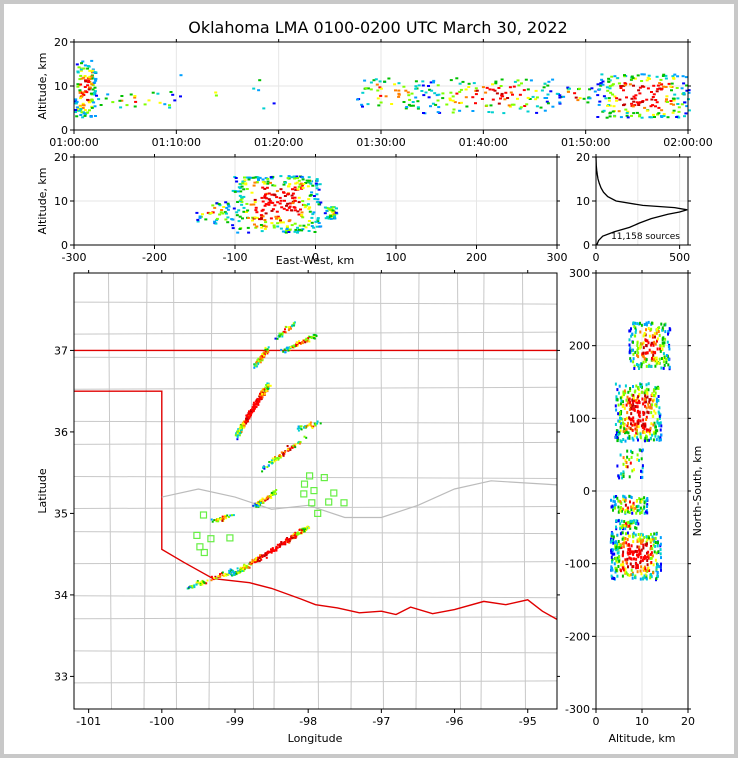 Image resolution: width=738 pixels, height=758 pixels. I want to click on alt-ew-xtick-label: 300, so click(557, 257).